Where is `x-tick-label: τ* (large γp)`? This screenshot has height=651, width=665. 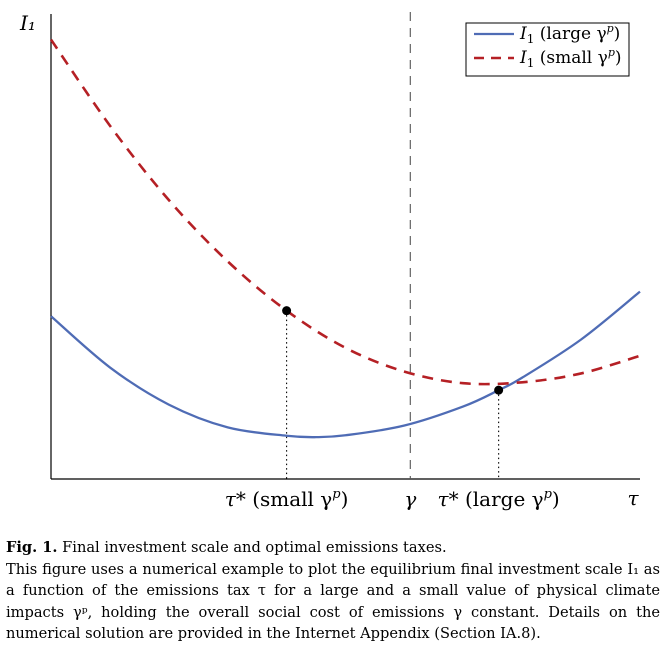 x-tick-label: τ* (large γp) is located at coordinates (499, 499).